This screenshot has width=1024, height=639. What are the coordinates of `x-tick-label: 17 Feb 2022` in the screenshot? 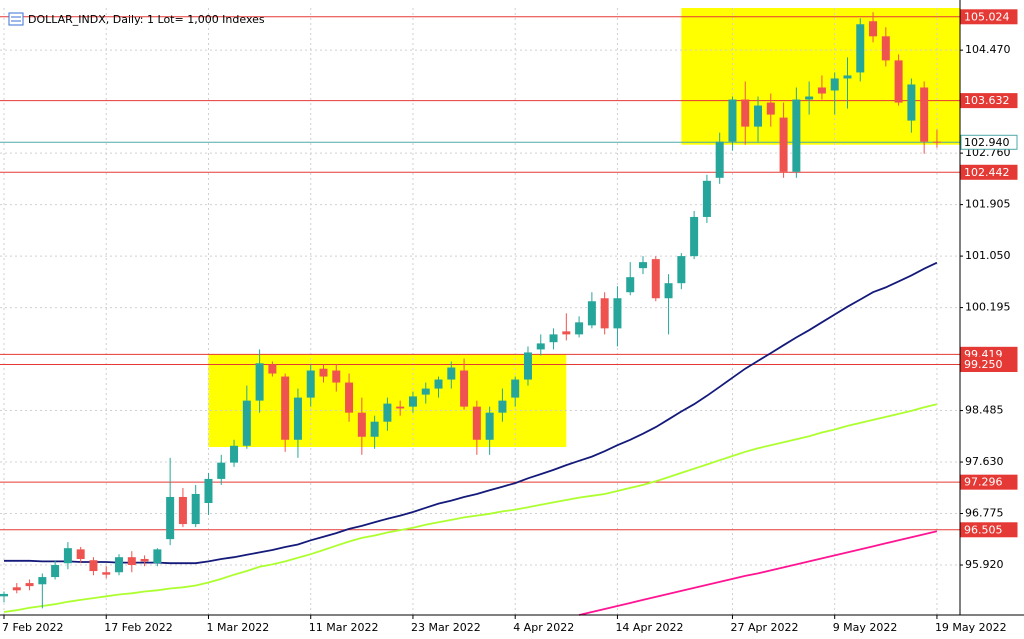 It's located at (138, 627).